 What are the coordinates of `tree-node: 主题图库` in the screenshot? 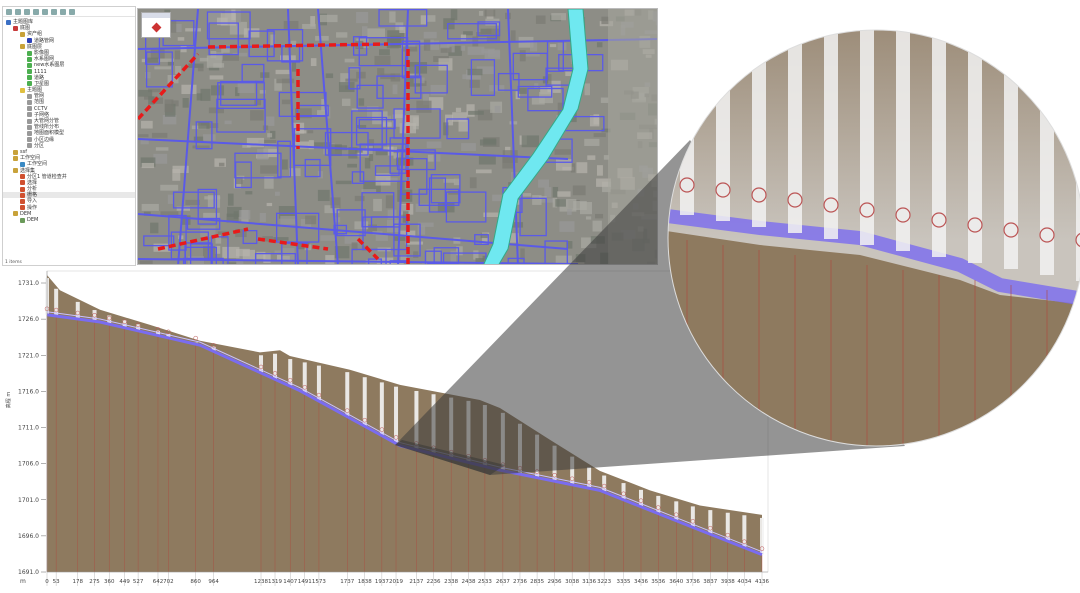 It's located at (69, 22).